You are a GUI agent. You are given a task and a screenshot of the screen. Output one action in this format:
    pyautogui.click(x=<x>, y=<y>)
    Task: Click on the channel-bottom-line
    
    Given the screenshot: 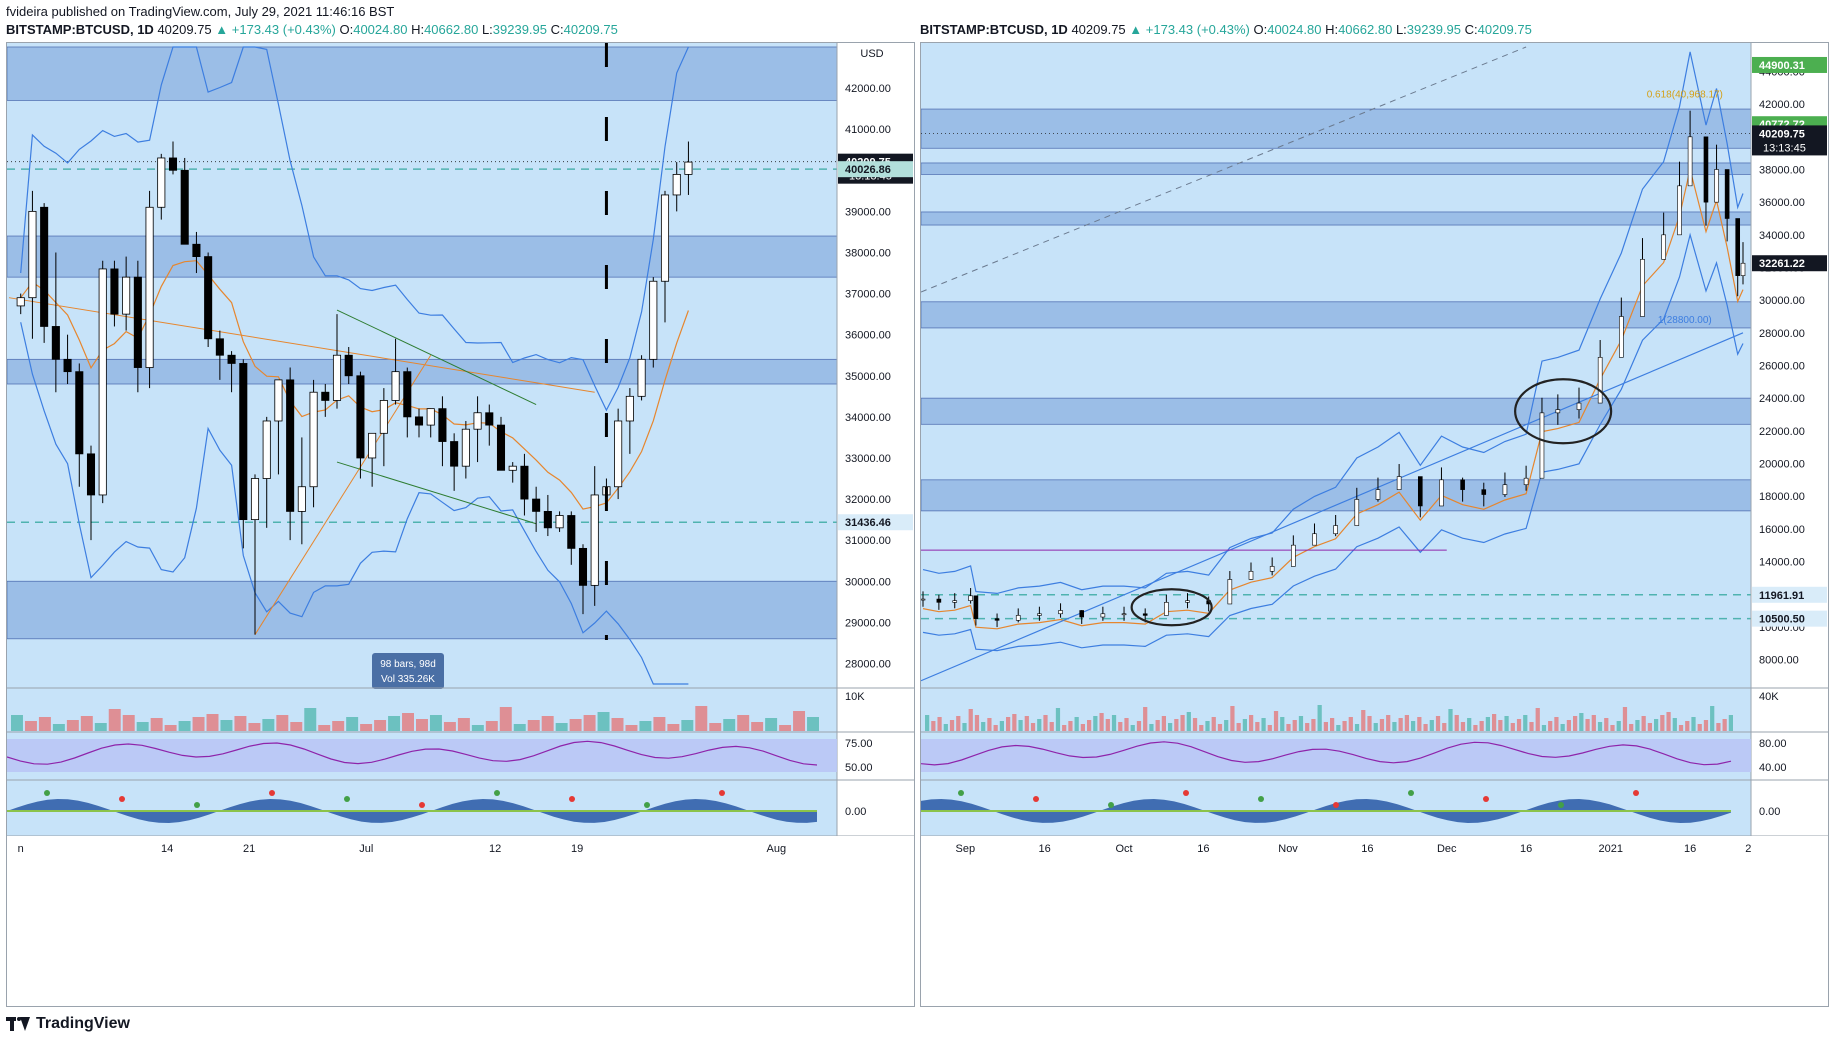 What is the action you would take?
    pyautogui.click(x=436, y=493)
    